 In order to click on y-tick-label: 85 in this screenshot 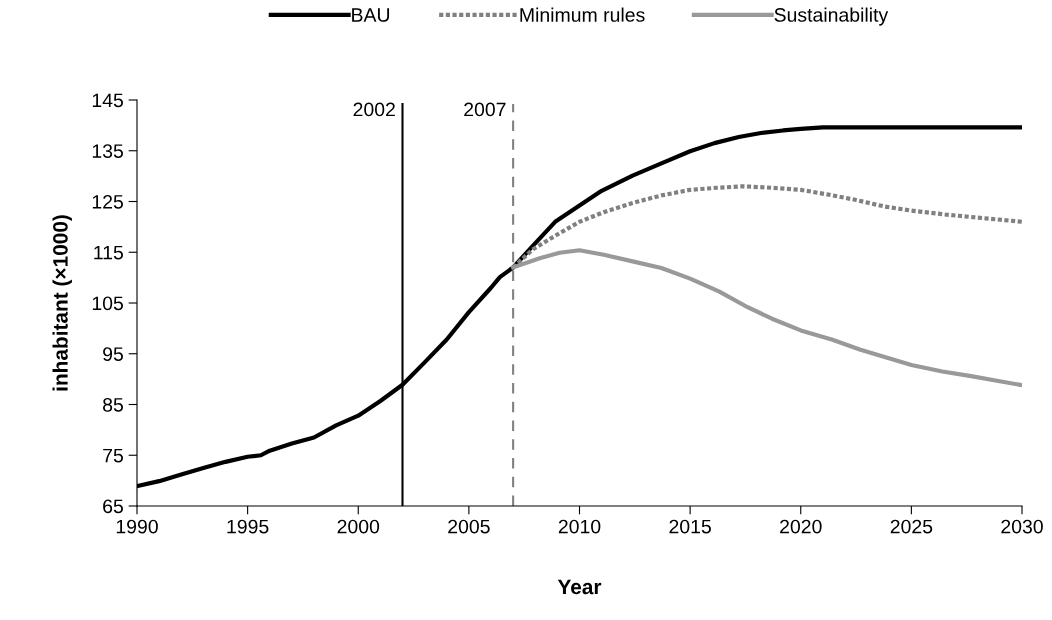, I will do `click(113, 404)`.